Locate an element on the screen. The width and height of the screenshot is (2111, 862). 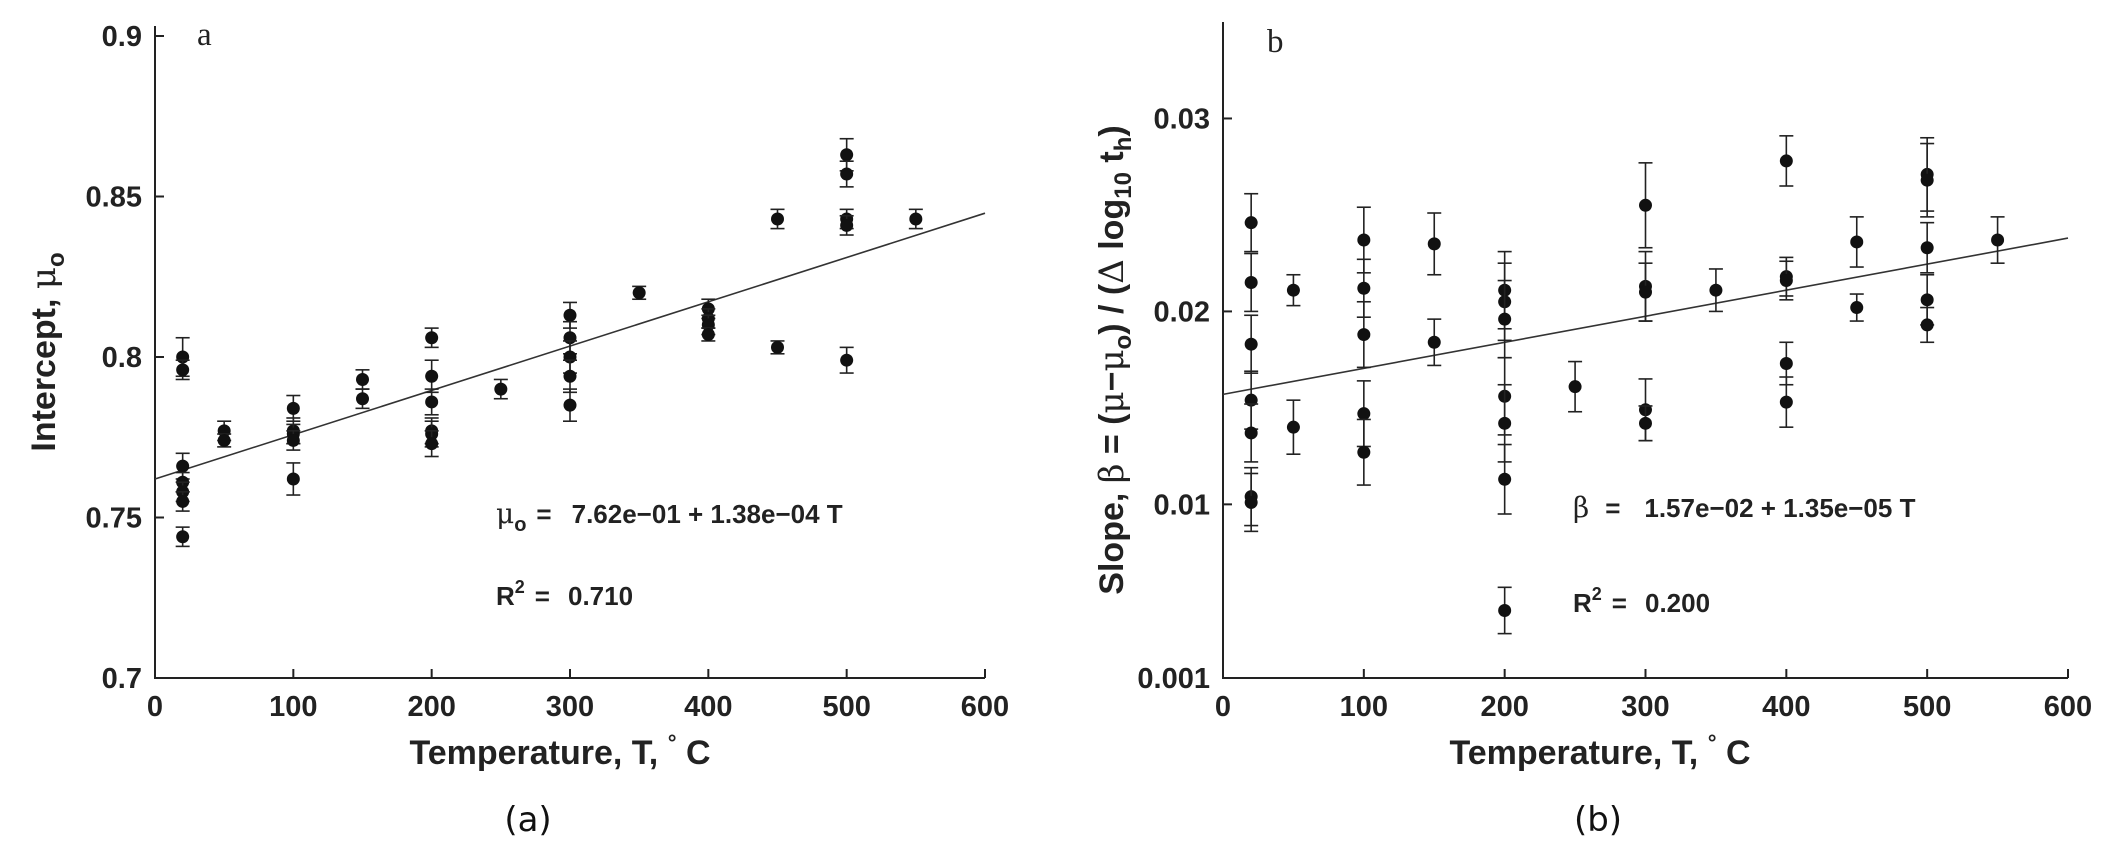
xtick-label-b: 100 is located at coordinates (1364, 707).